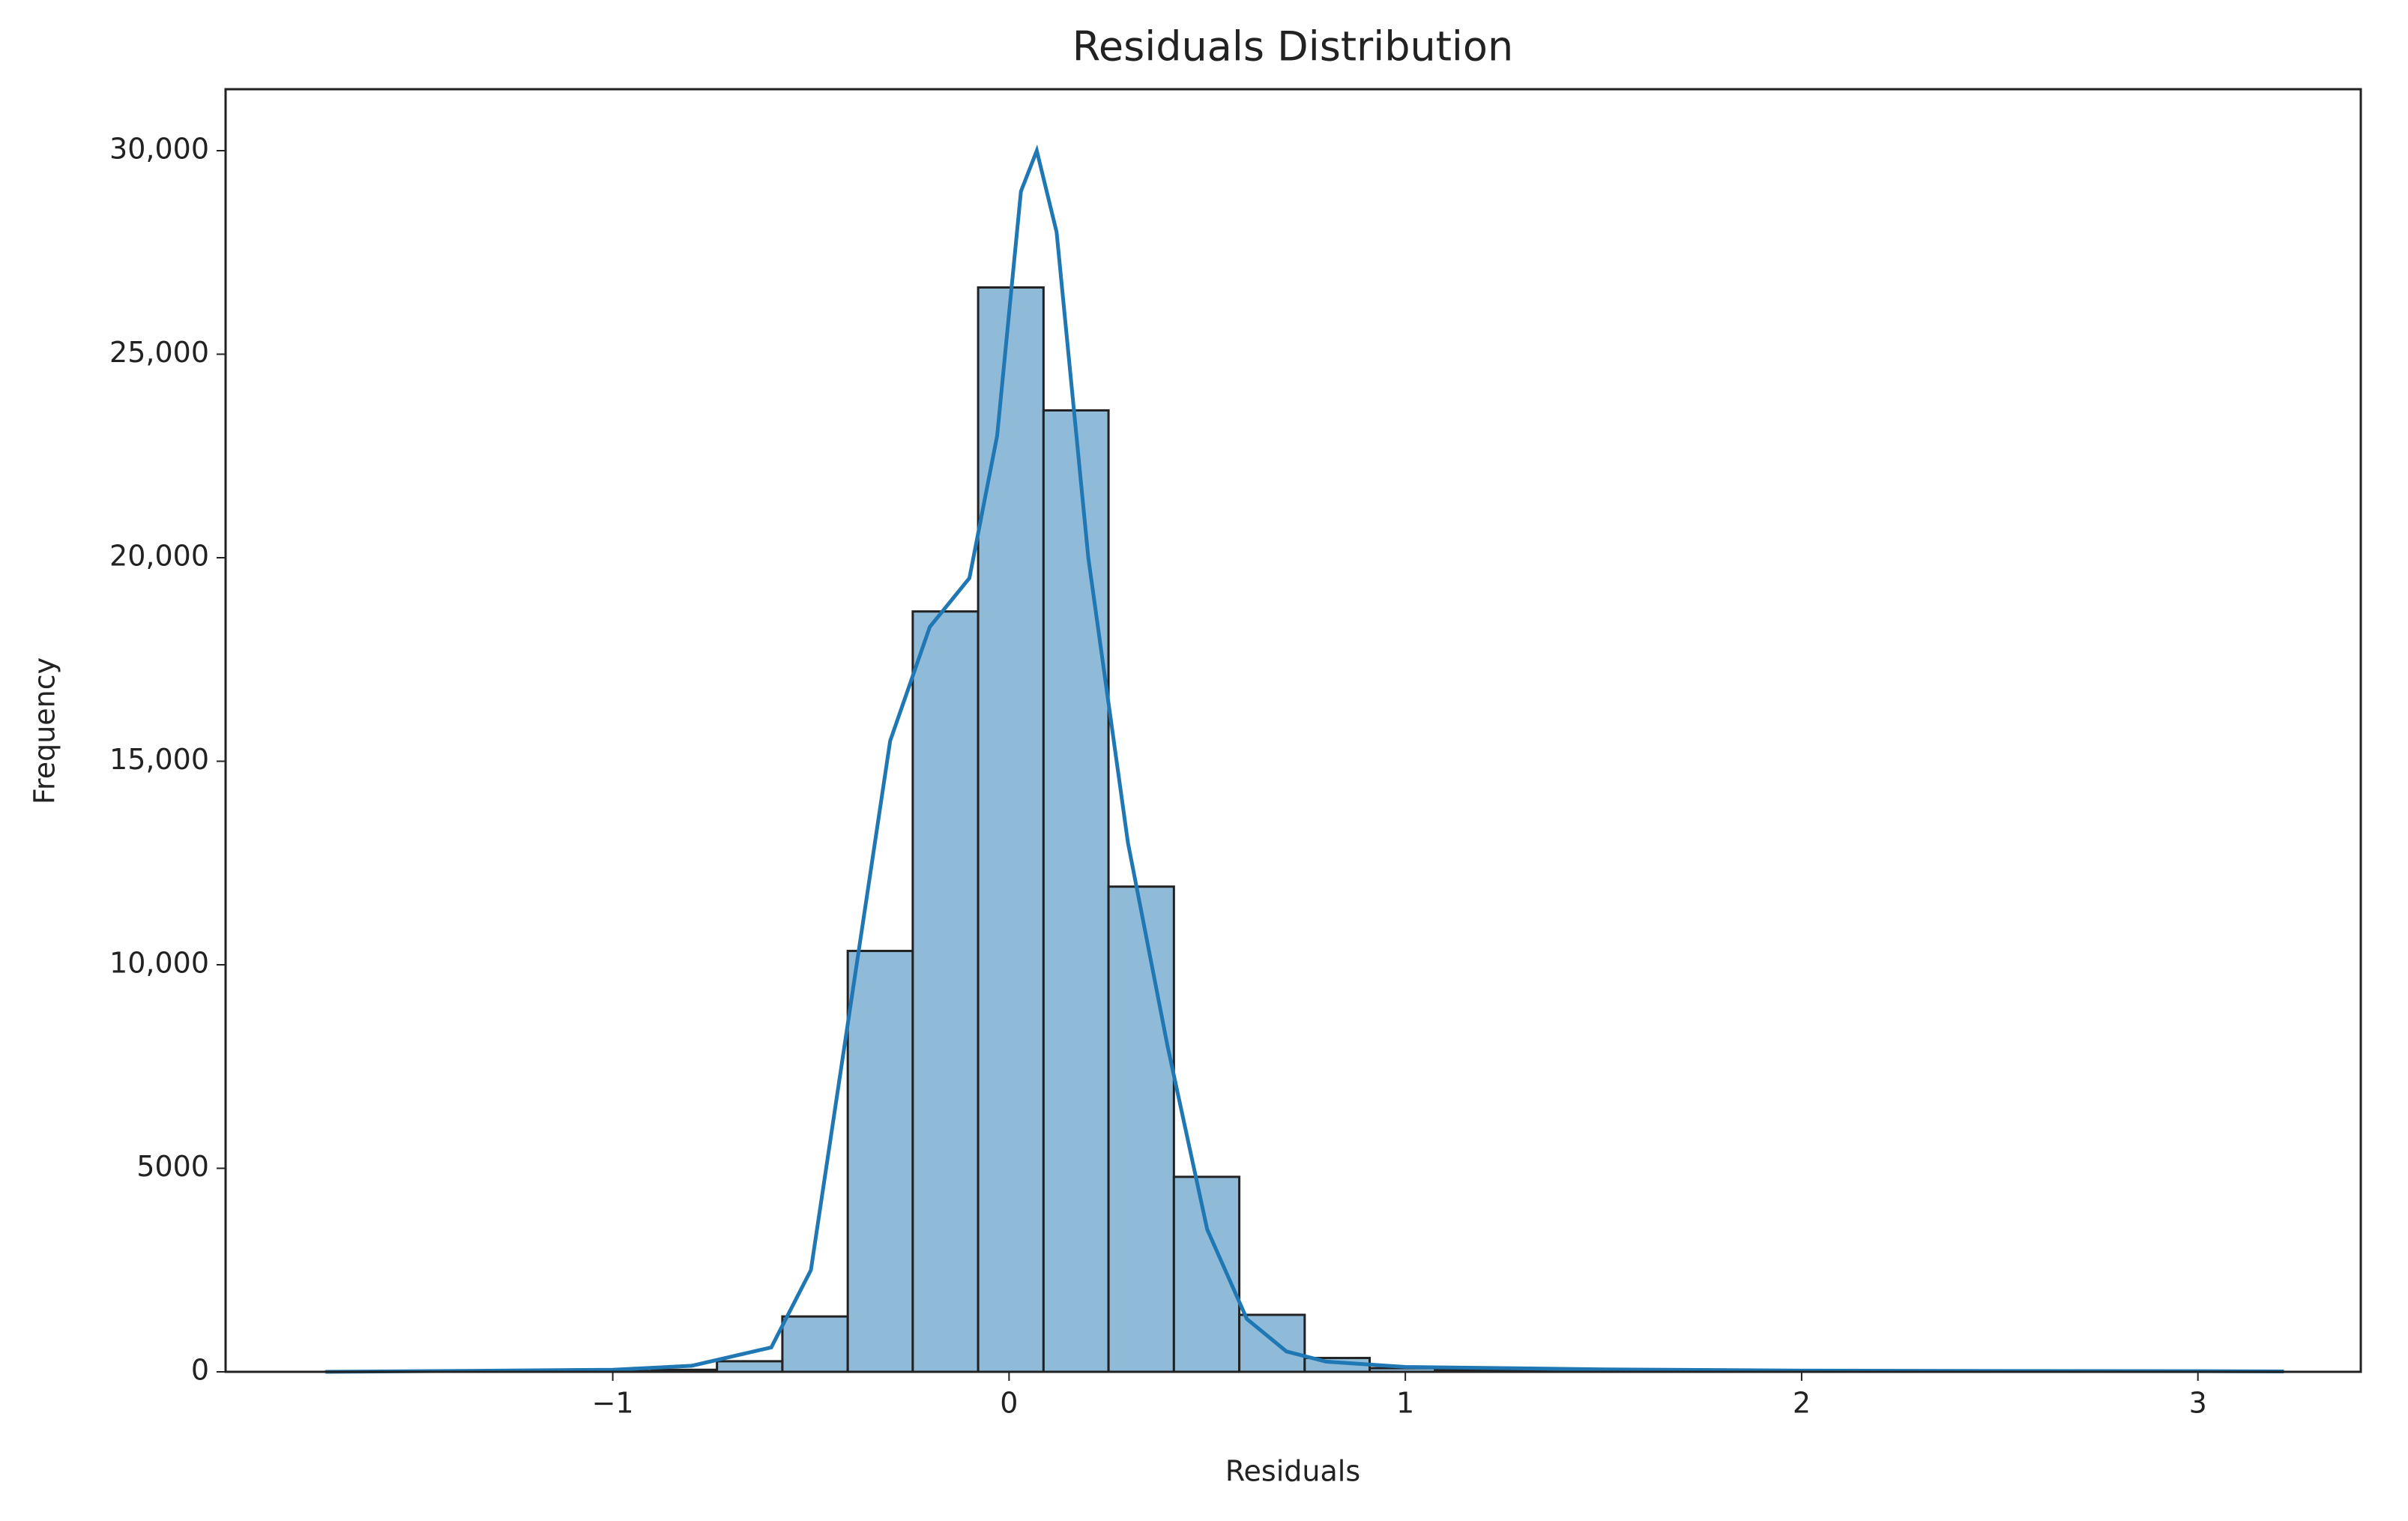  Describe the element at coordinates (613, 1403) in the screenshot. I see `x-tick-label: −1` at that location.